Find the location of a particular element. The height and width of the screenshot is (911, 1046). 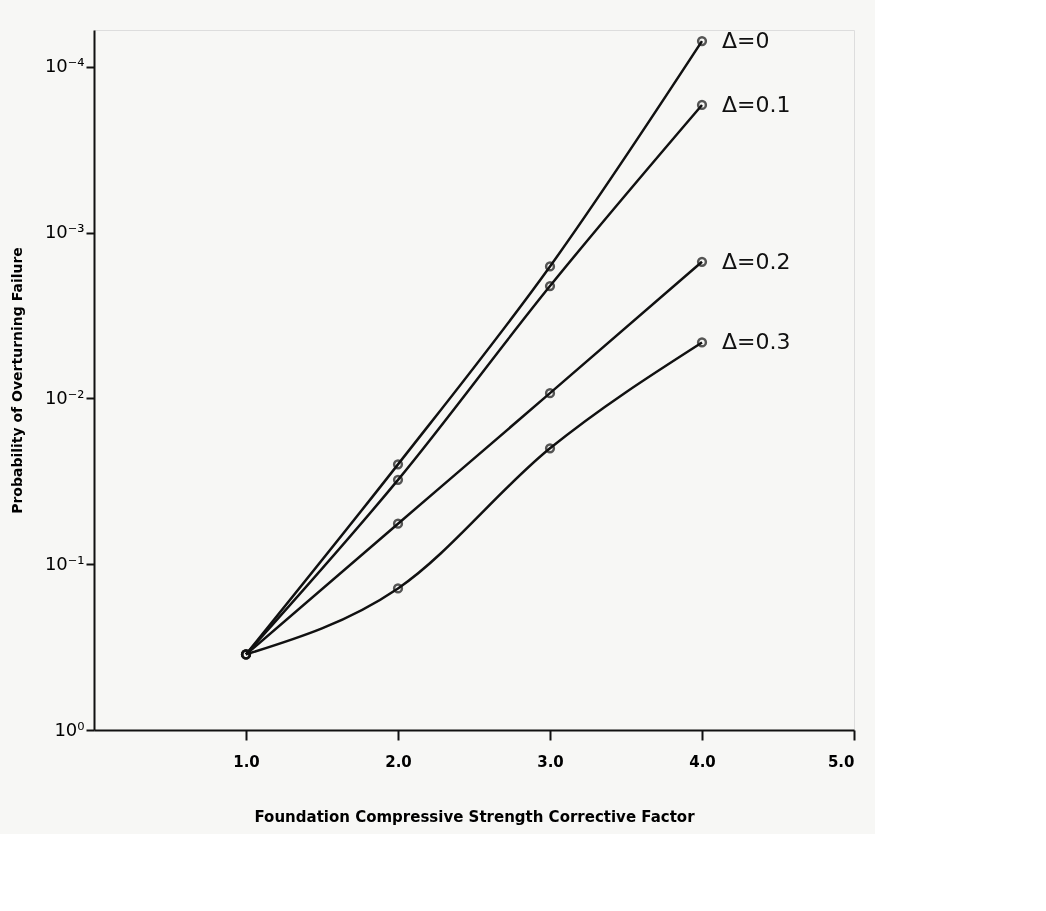

x-tick-label: 2.0 is located at coordinates (398, 761).